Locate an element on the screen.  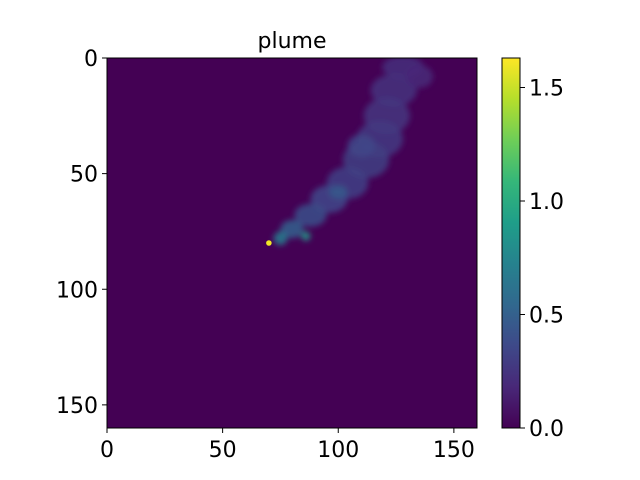
x-tick-label: 0 is located at coordinates (107, 450).